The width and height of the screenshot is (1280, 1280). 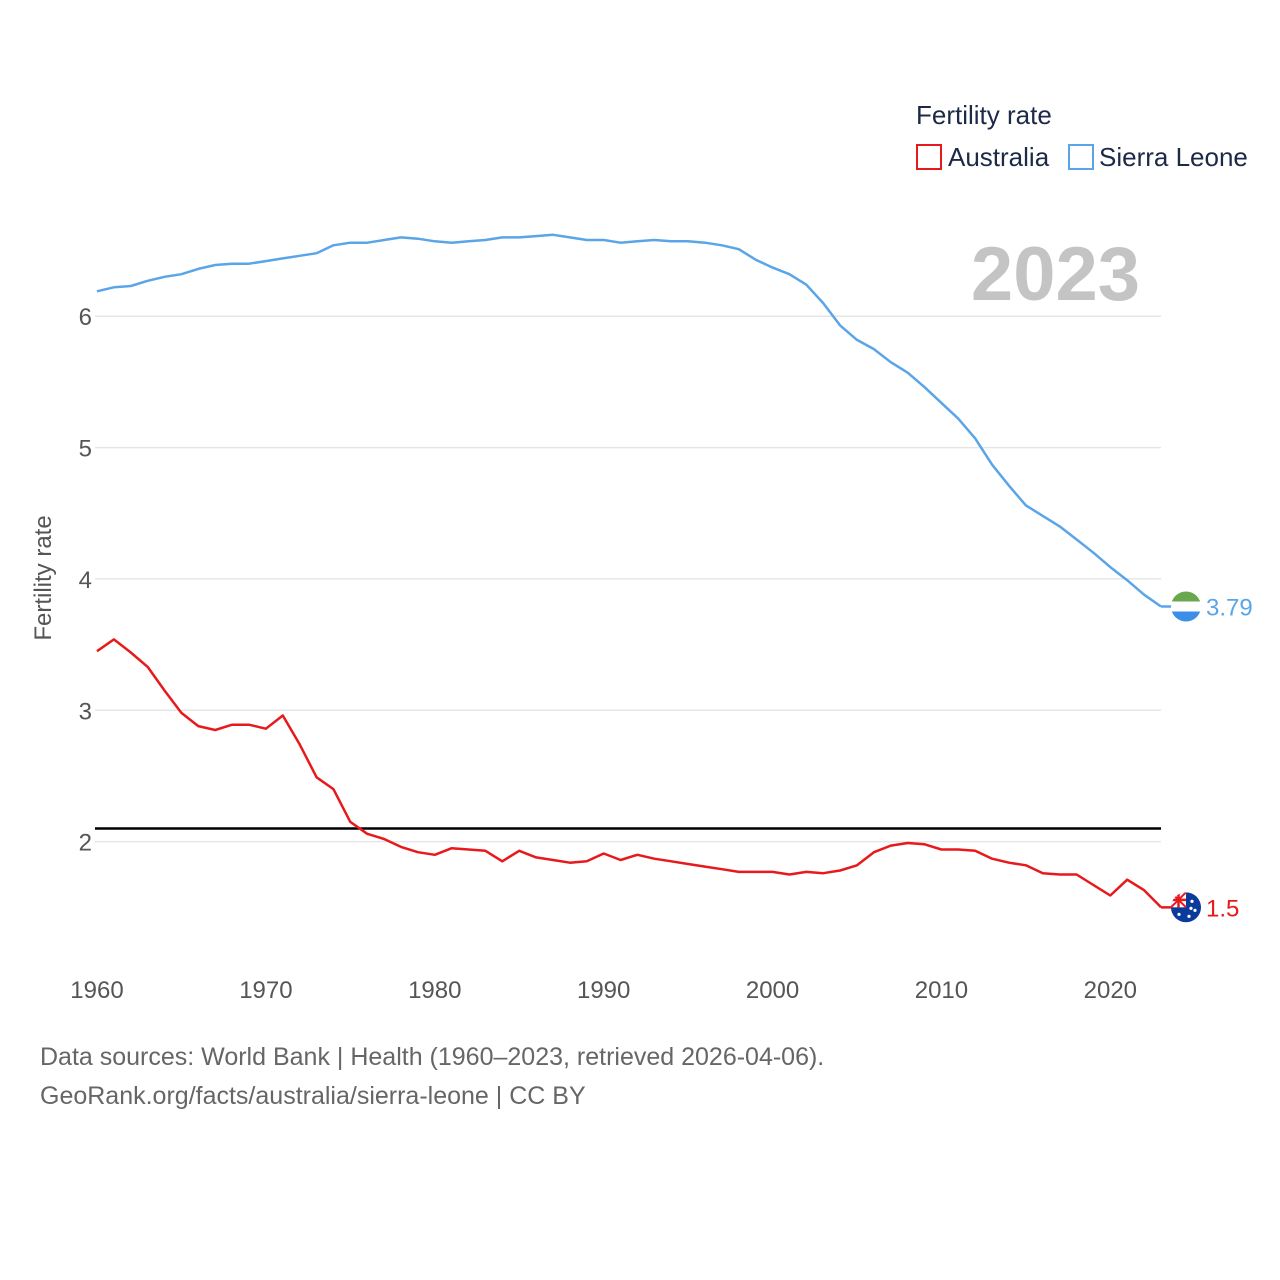 What do you see at coordinates (85, 711) in the screenshot?
I see `y-tick-label-3: 3` at bounding box center [85, 711].